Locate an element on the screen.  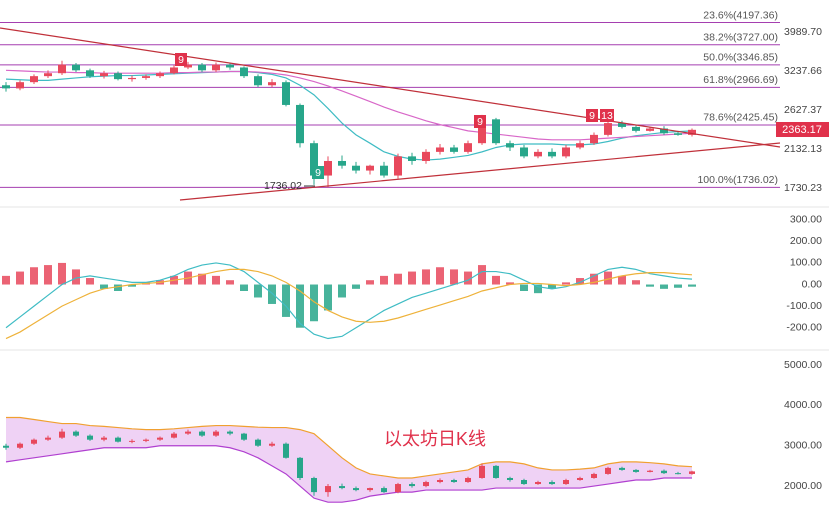
upper-band is located at coordinates (349, 447).